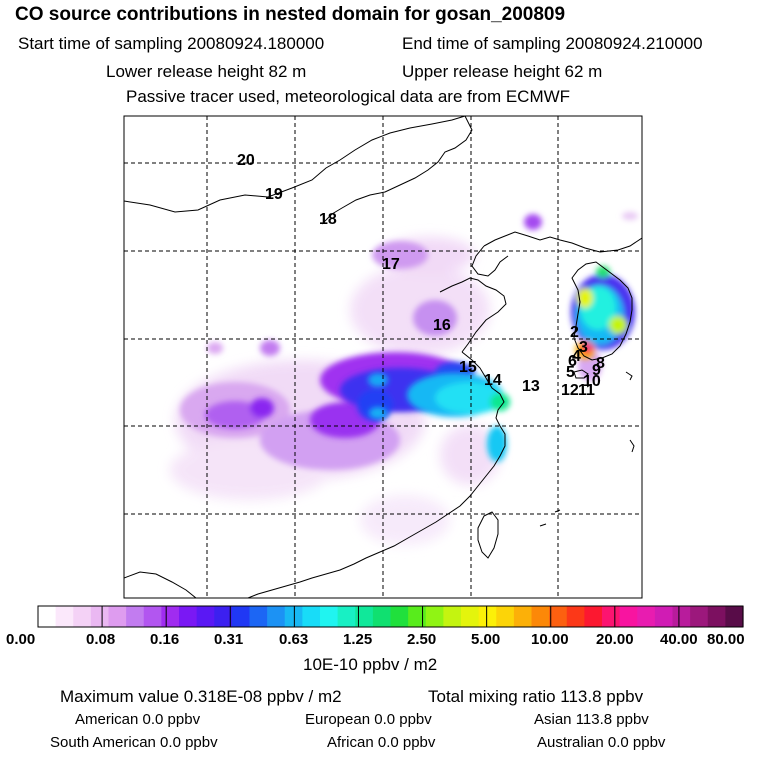 This screenshot has height=768, width=768. What do you see at coordinates (552, 43) in the screenshot?
I see `end-time: End time of sampling 20080924.210000` at bounding box center [552, 43].